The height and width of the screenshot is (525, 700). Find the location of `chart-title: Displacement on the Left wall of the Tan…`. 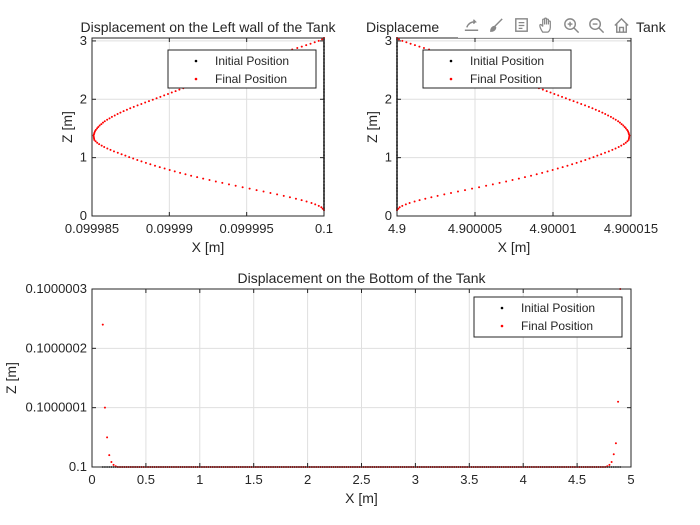

chart-title: Displacement on the Left wall of the Tan… is located at coordinates (208, 27).